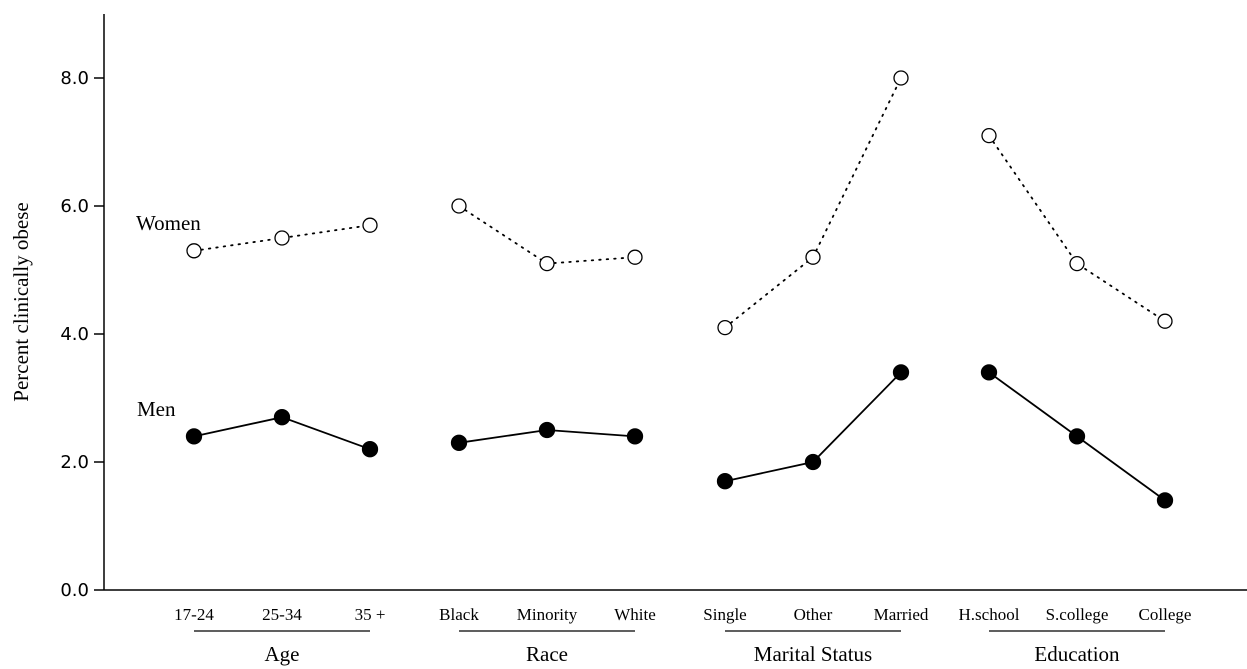 This screenshot has height=669, width=1247. I want to click on x-tick-label: Married, so click(901, 614).